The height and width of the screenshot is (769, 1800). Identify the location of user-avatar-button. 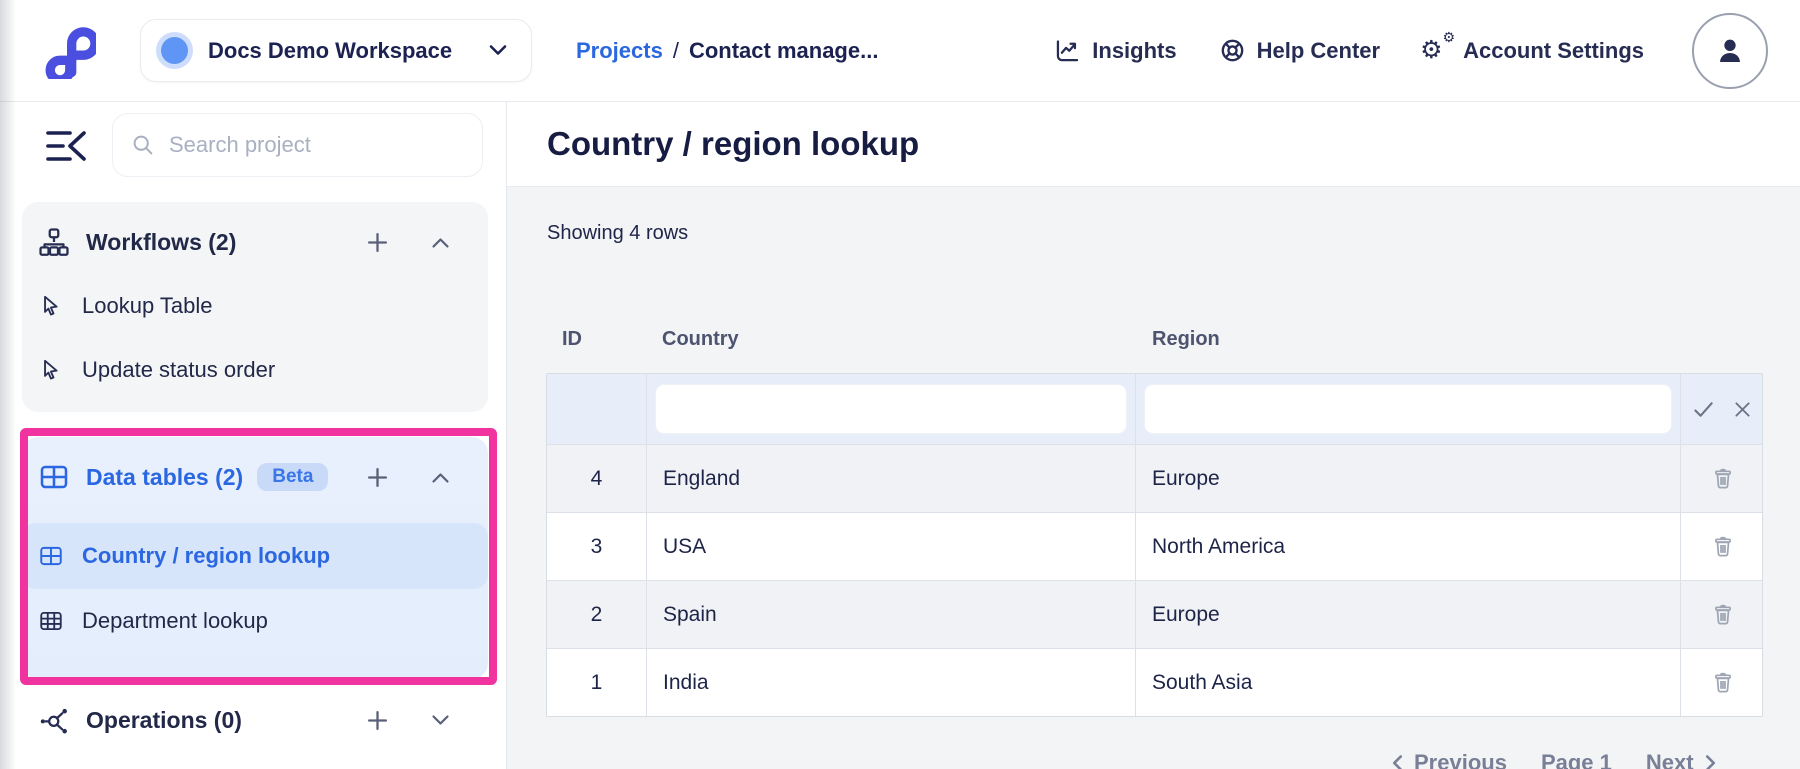
(1730, 50).